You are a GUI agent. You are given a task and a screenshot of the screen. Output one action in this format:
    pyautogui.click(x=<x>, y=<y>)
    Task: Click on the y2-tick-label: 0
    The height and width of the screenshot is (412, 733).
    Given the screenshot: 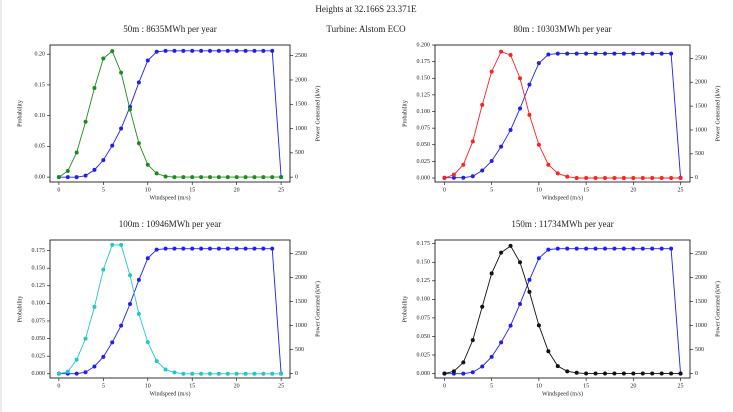 What is the action you would take?
    pyautogui.click(x=296, y=374)
    